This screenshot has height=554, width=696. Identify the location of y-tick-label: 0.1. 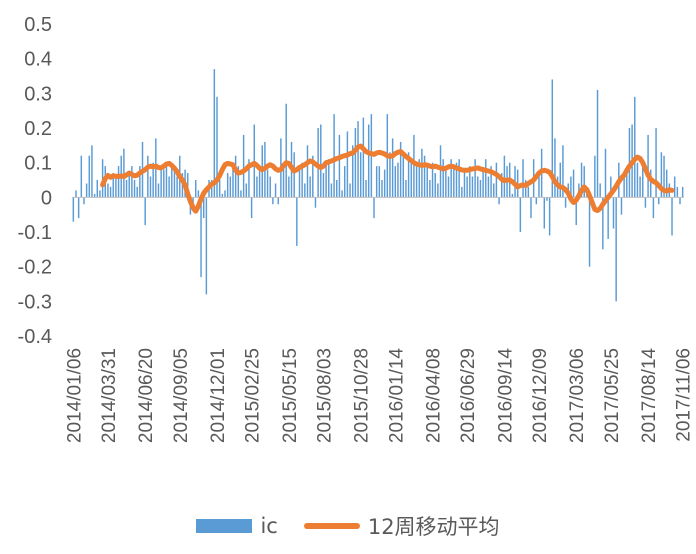
(38, 164).